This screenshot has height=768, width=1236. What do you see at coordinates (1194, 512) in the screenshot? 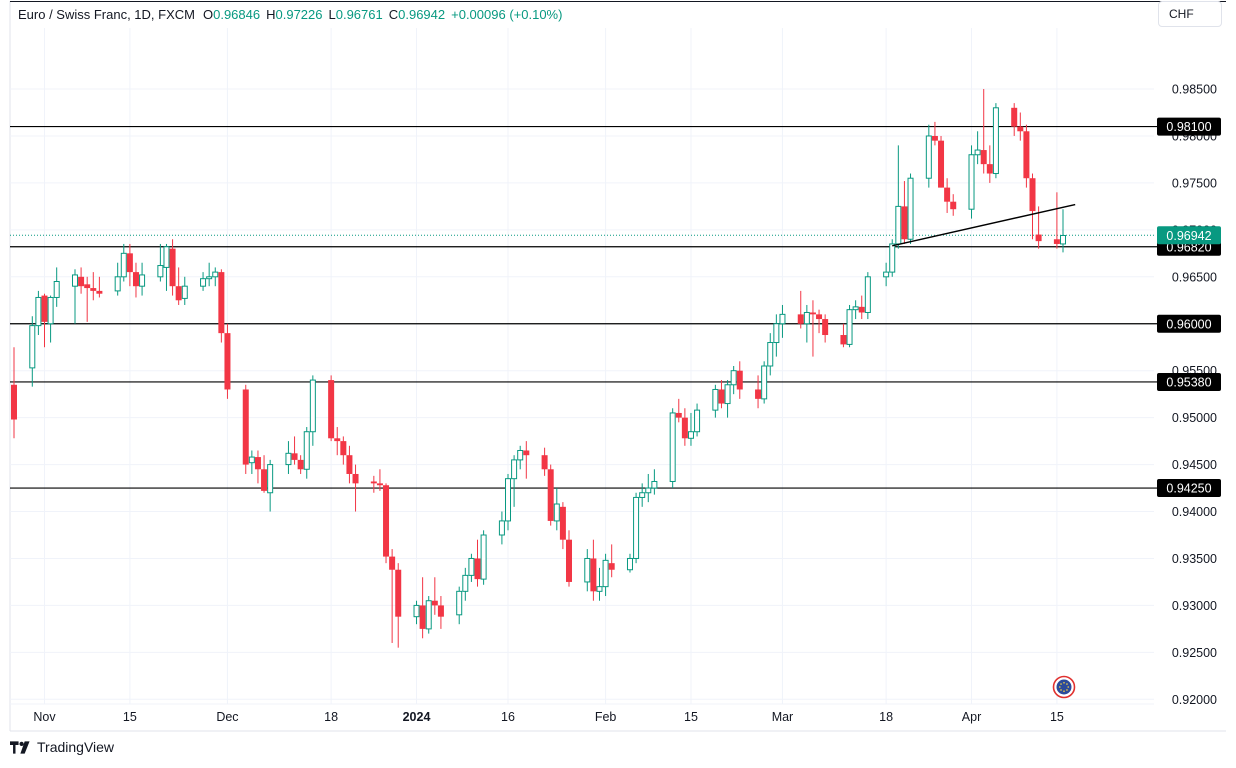
I see `price-tick-label: 0.94000` at bounding box center [1194, 512].